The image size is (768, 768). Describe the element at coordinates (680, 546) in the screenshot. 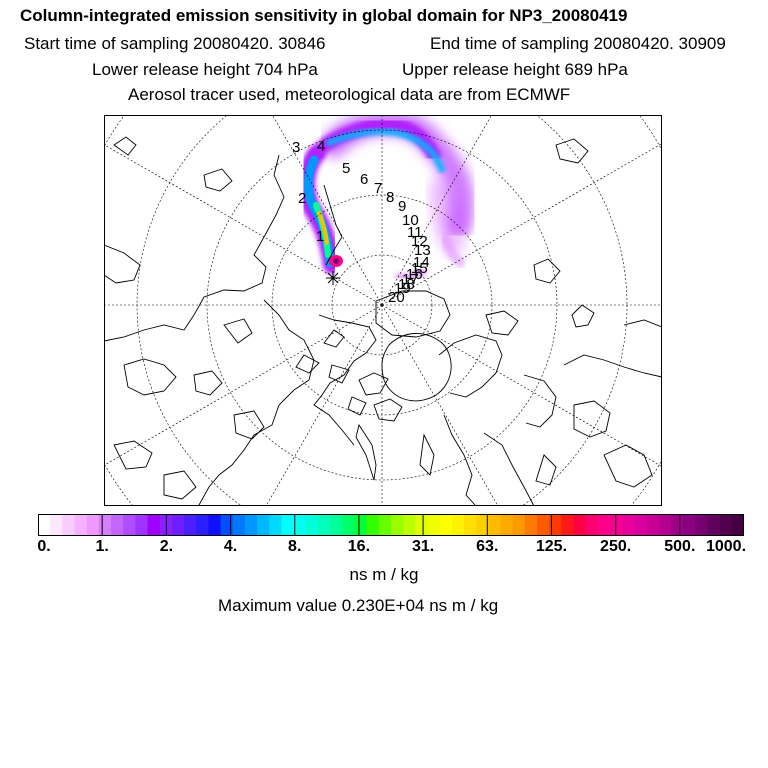

I see `colorbar-tick-label: 500.` at that location.